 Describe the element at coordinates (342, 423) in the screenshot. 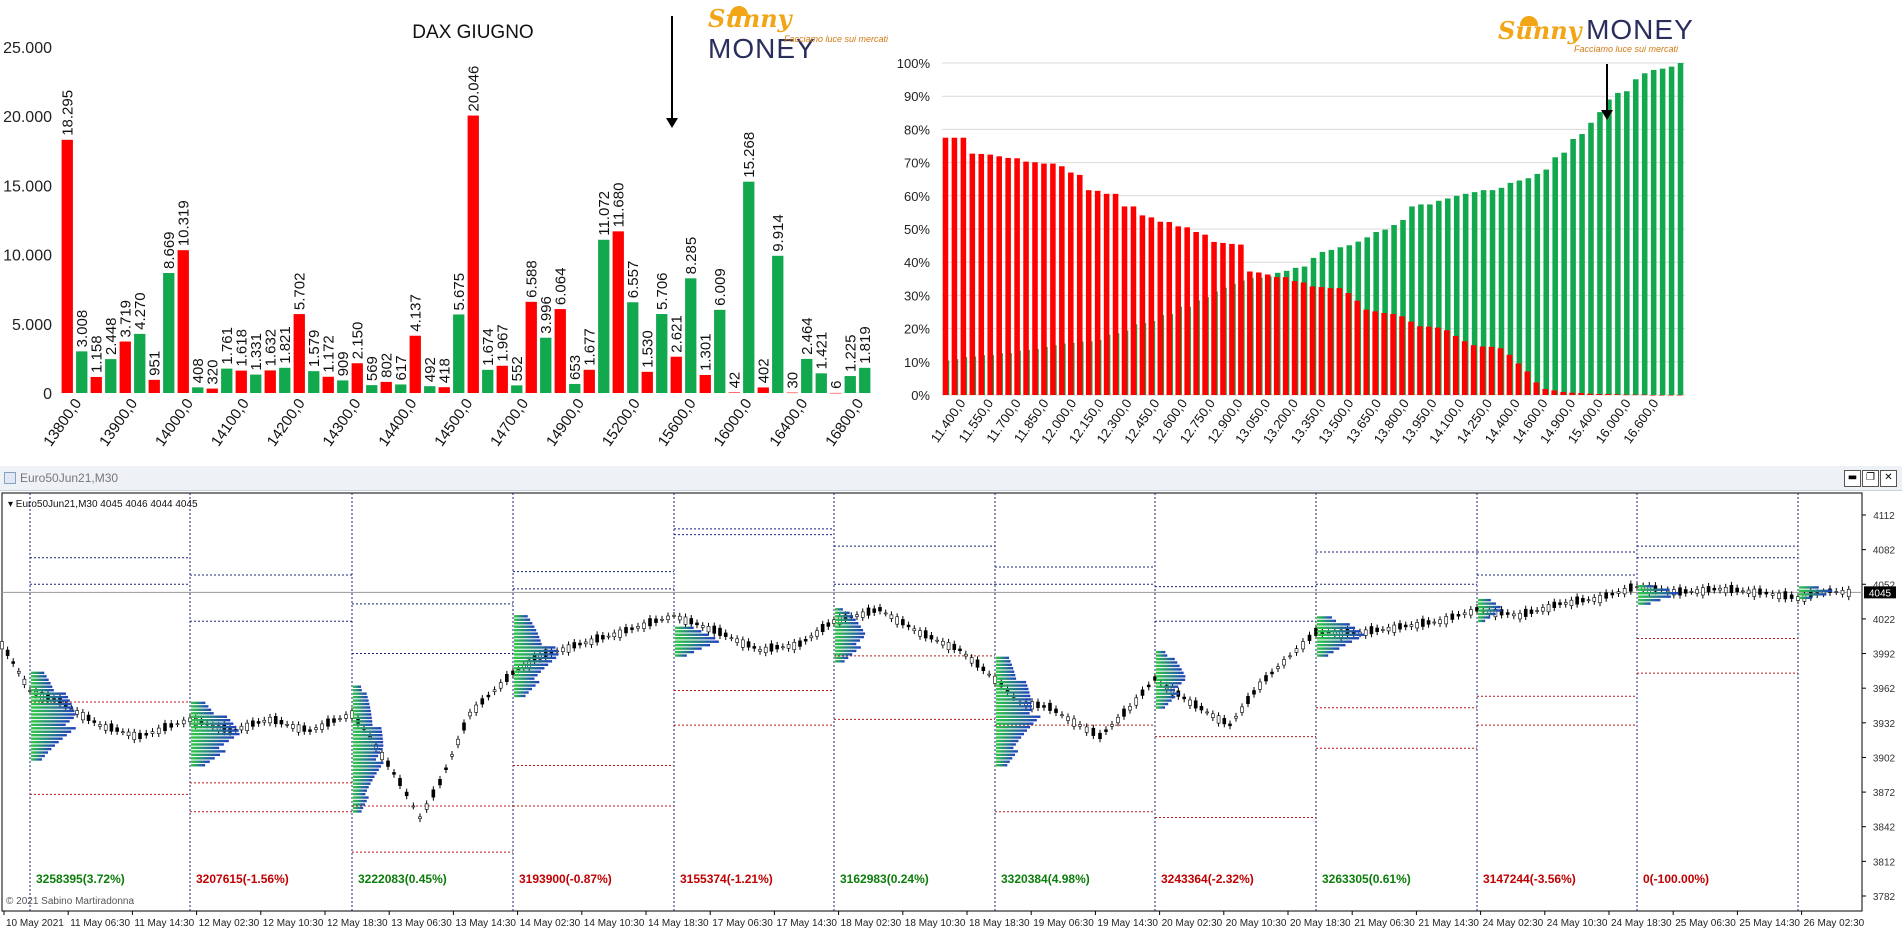

I see `x-tick-label: 14300,0` at that location.